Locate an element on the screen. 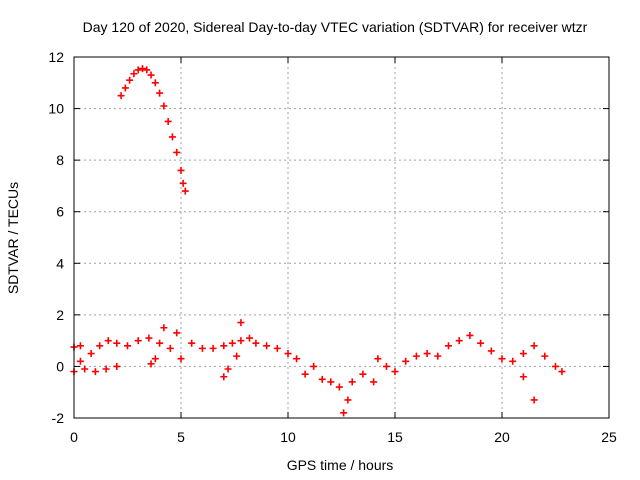 The height and width of the screenshot is (480, 640). x-tick-label: 0 is located at coordinates (74, 437).